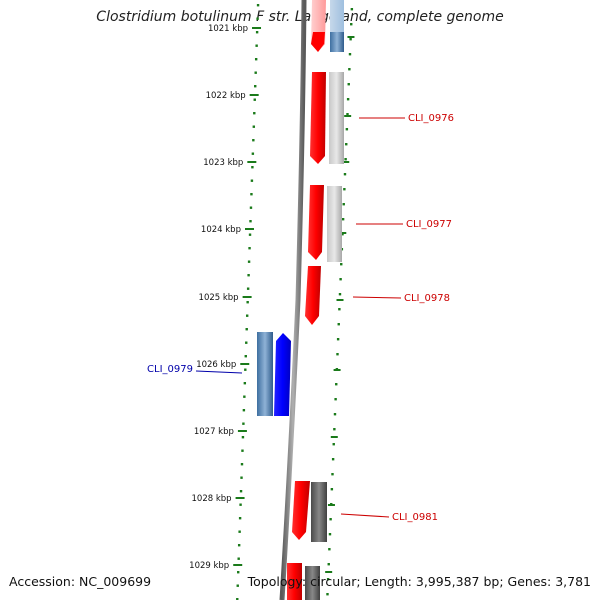  What do you see at coordinates (429, 224) in the screenshot?
I see `gene-label: CLI_0977` at bounding box center [429, 224].